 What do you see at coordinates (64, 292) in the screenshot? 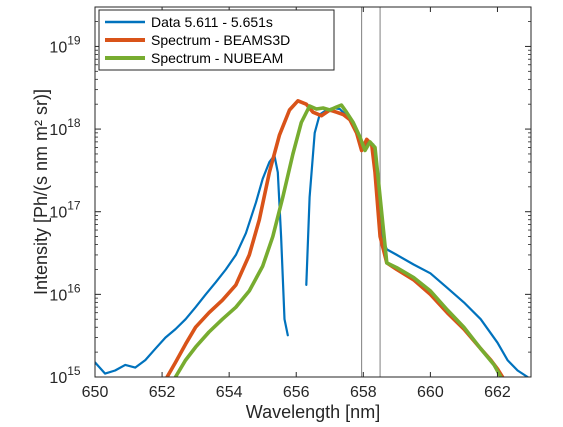
I see `y-tick-label: 1016` at bounding box center [64, 292].